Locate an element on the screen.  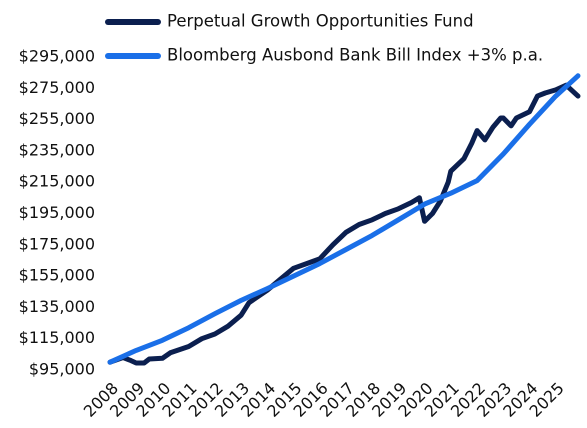
y-tick-label: $235,000 is located at coordinates (57, 149).